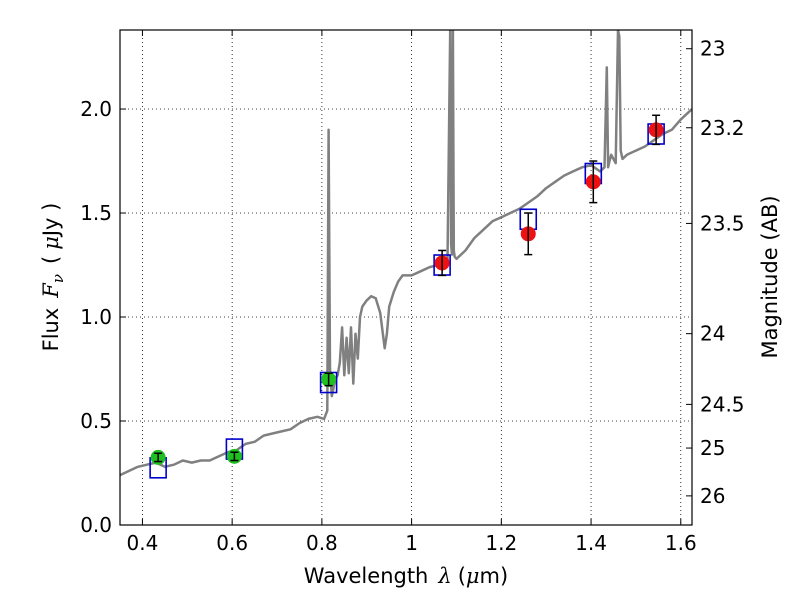  I want to click on y2-tick-label: 25, so click(712, 448).